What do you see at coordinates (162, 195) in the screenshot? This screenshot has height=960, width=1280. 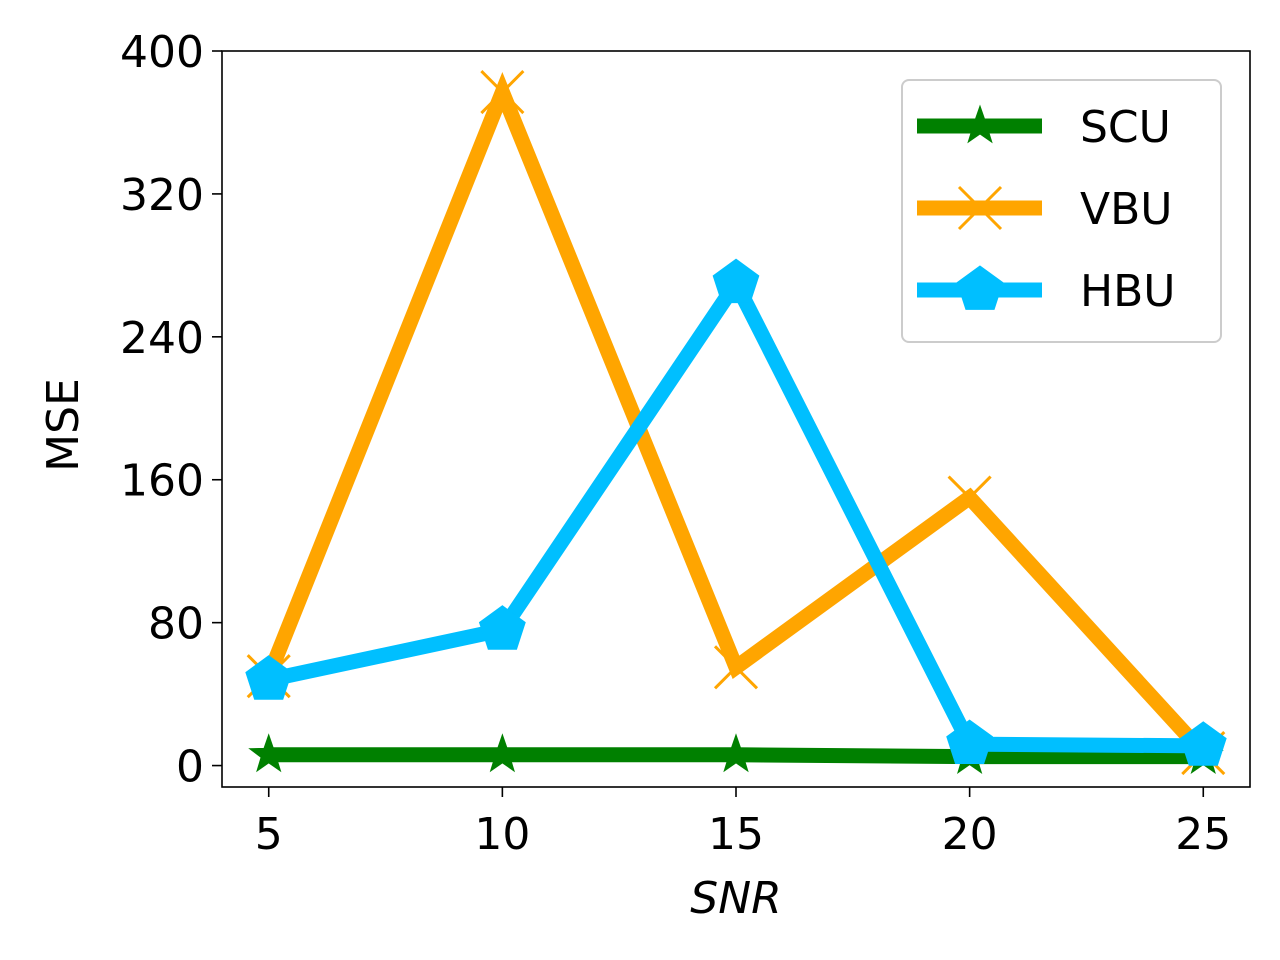 I see `y-tick-label: 320` at bounding box center [162, 195].